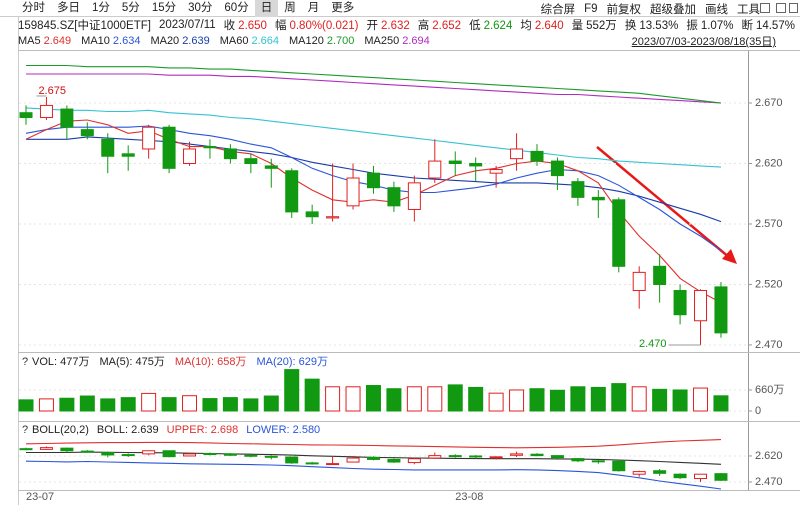 The width and height of the screenshot is (800, 505). What do you see at coordinates (498, 25) in the screenshot?
I see `field-value: 2.624` at bounding box center [498, 25].